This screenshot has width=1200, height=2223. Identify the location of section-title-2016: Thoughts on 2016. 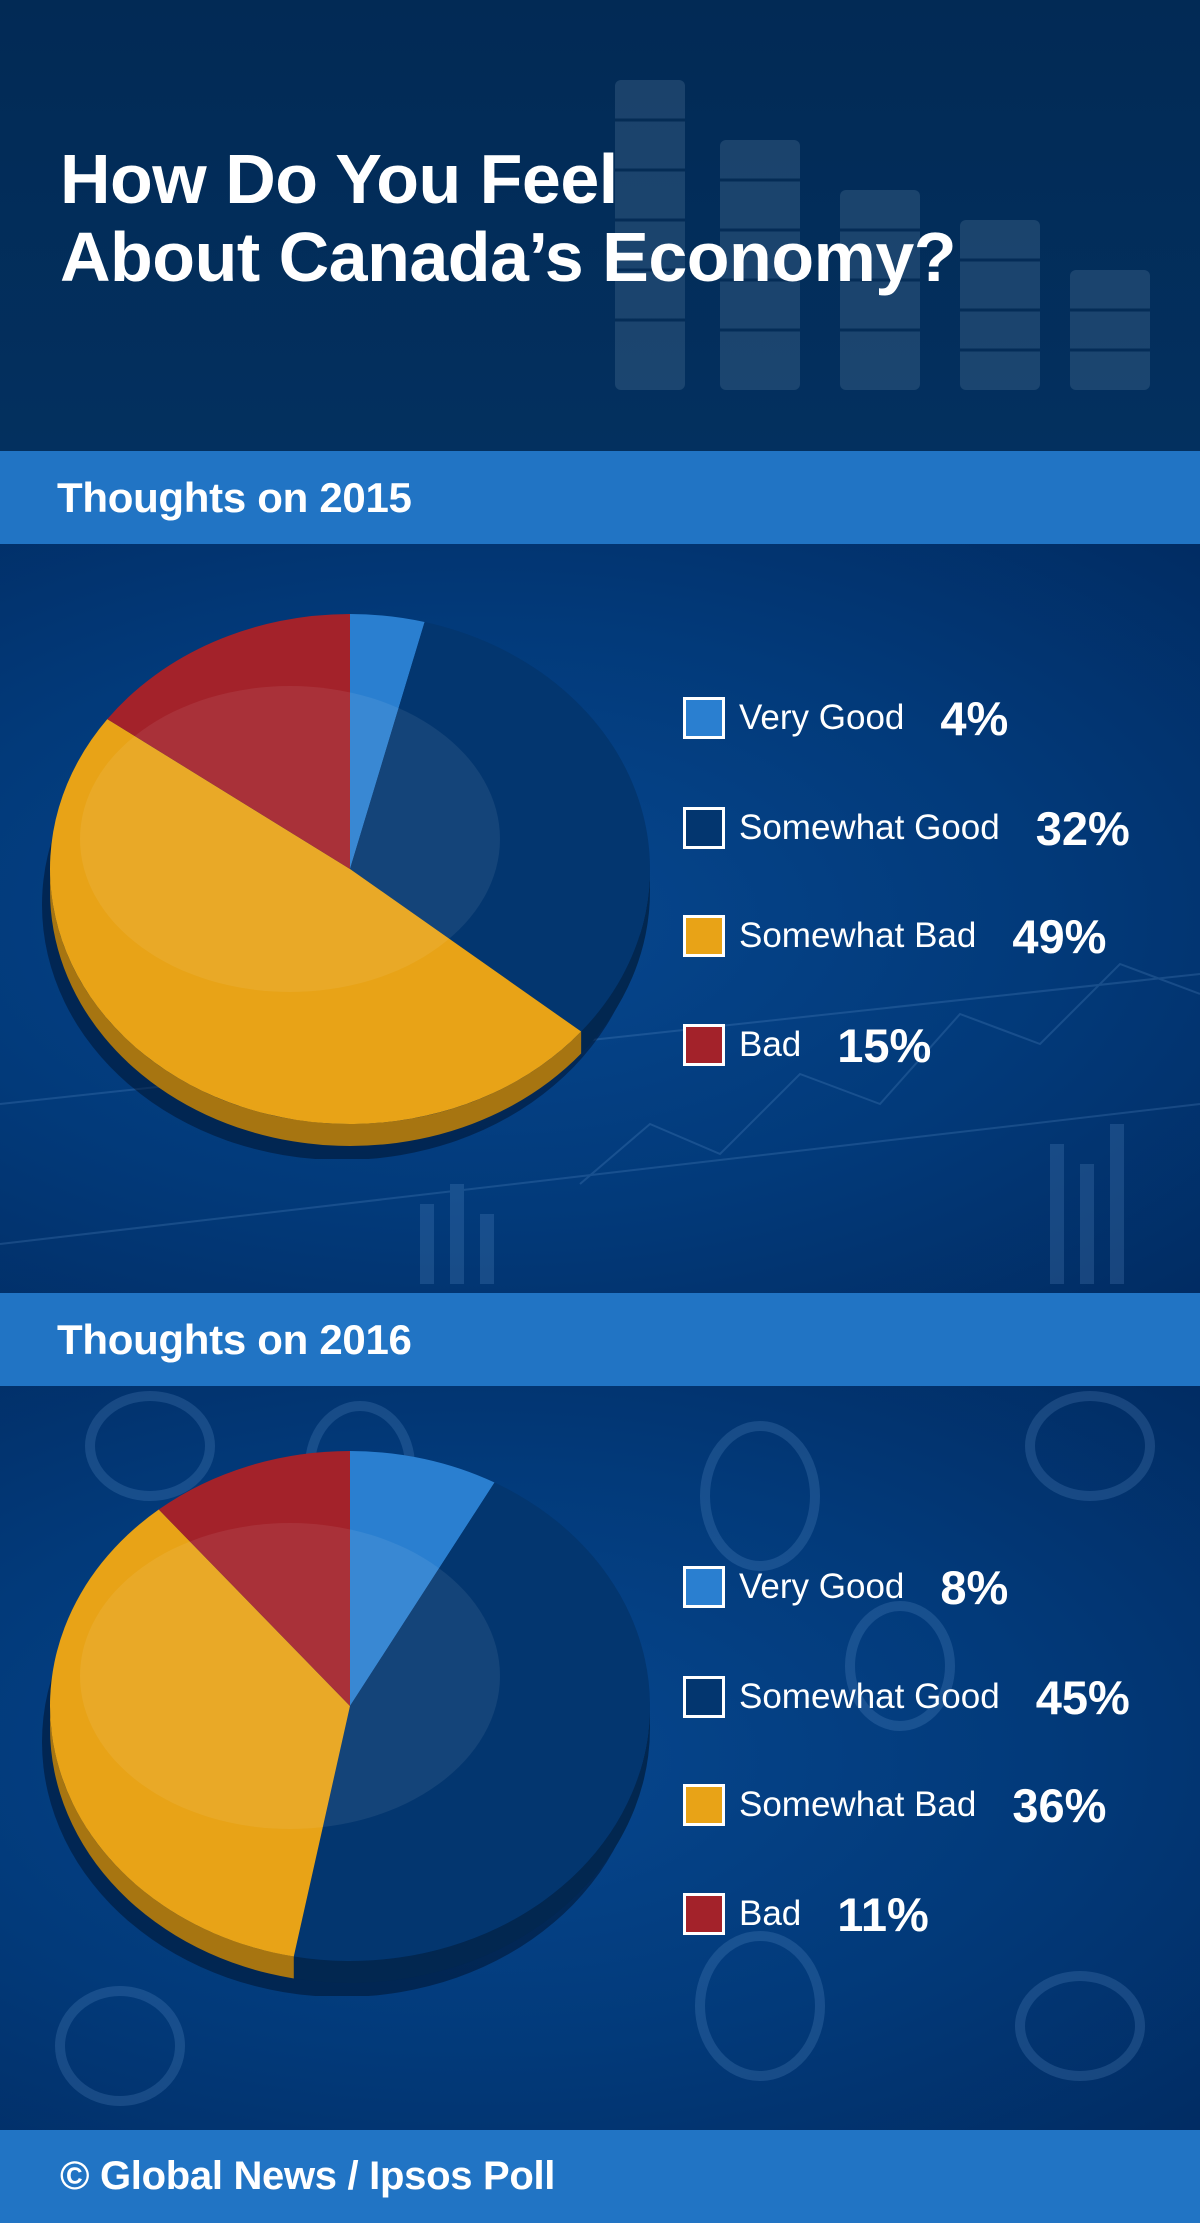
(234, 1339).